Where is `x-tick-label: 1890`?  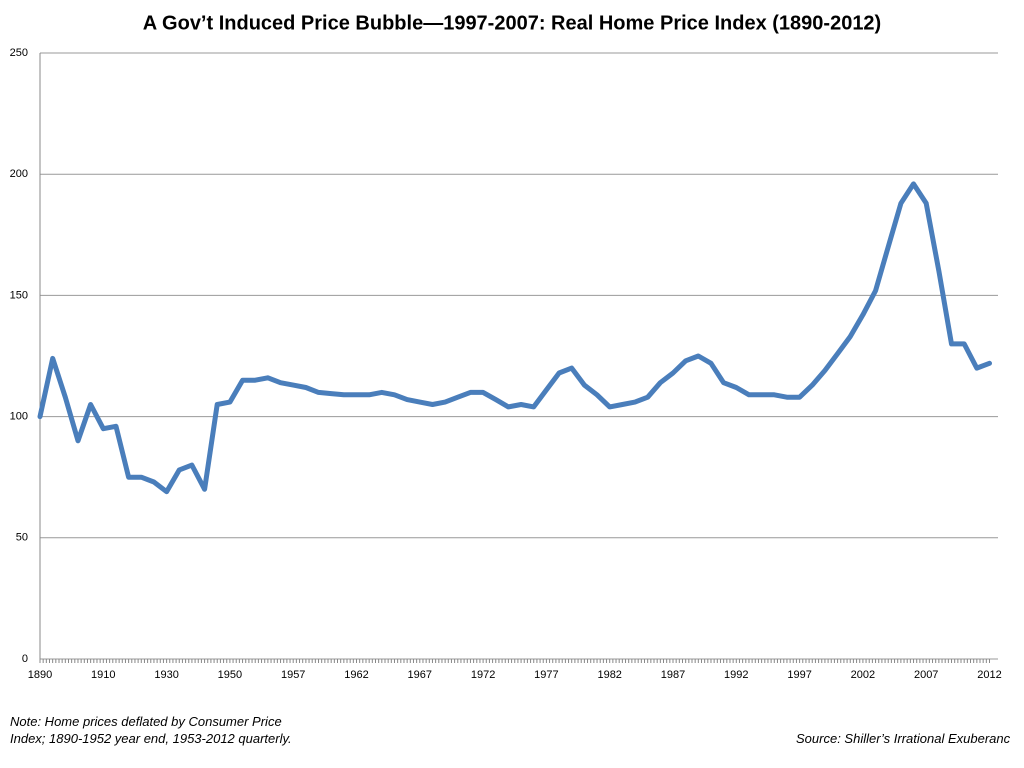 x-tick-label: 1890 is located at coordinates (40, 675).